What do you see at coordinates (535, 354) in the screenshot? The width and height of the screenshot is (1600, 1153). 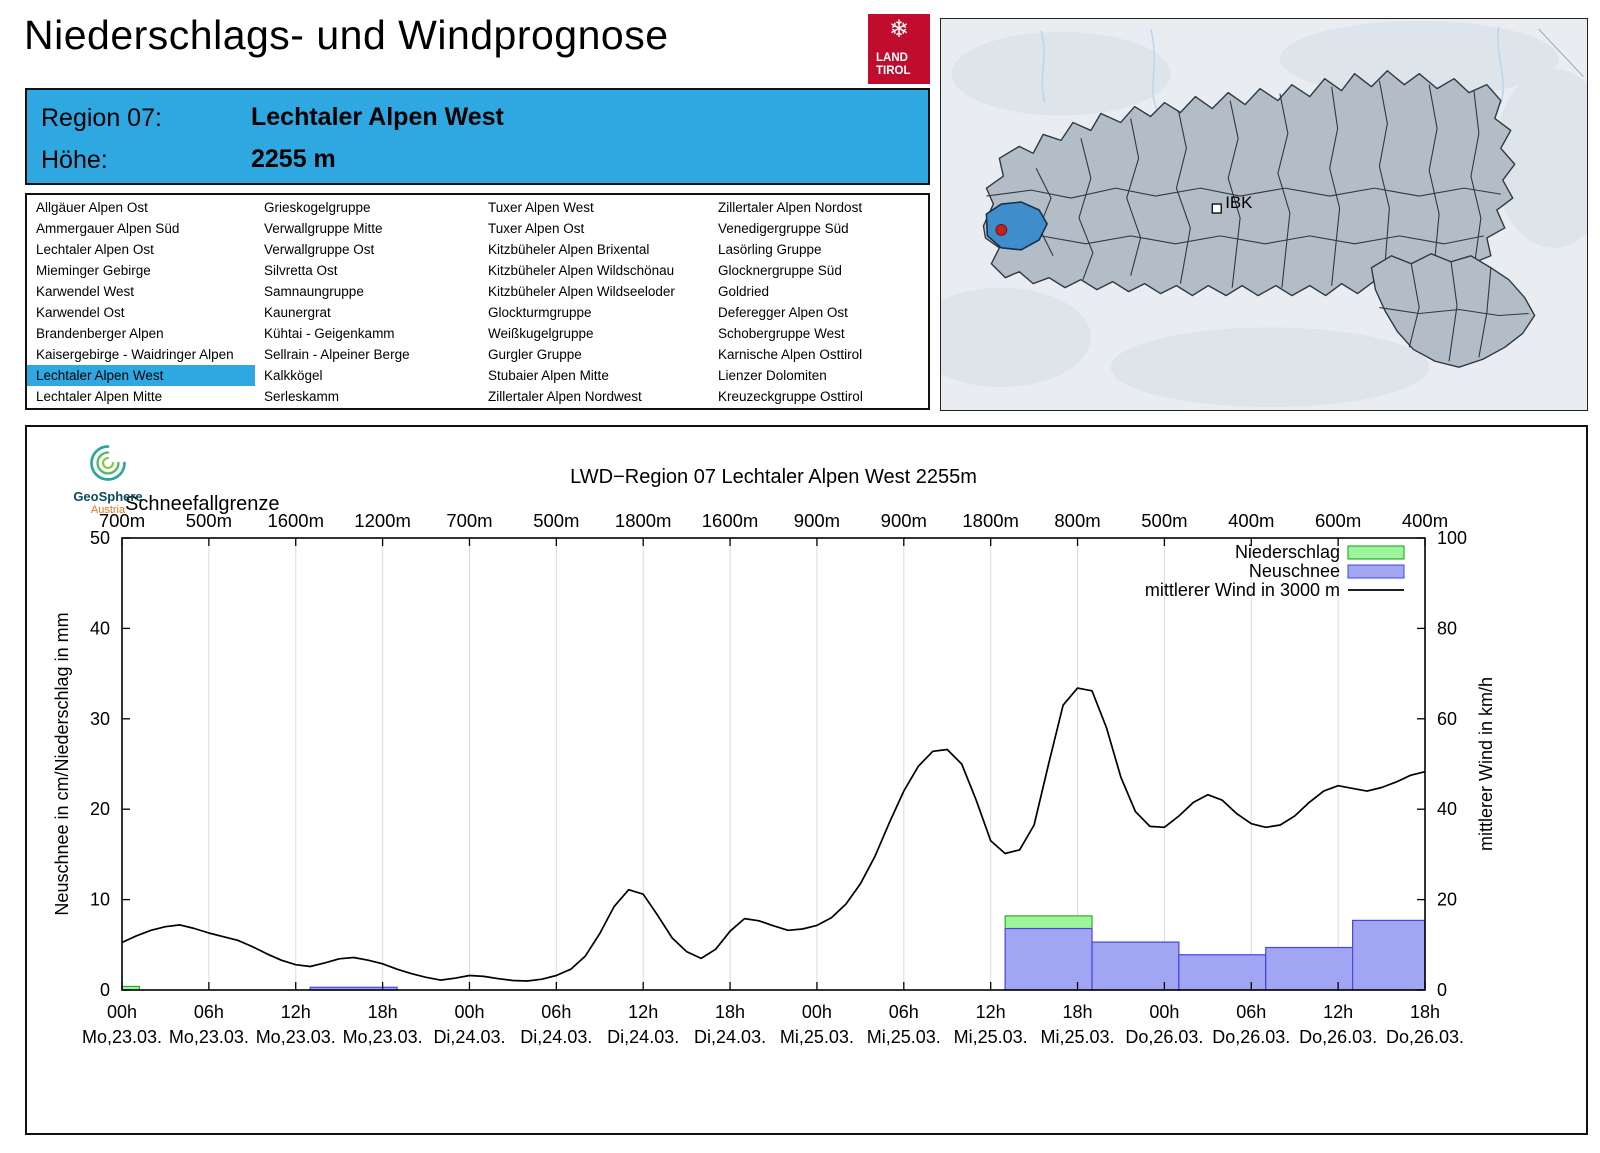 I see `region-list-item: Gurgler Gruppe` at bounding box center [535, 354].